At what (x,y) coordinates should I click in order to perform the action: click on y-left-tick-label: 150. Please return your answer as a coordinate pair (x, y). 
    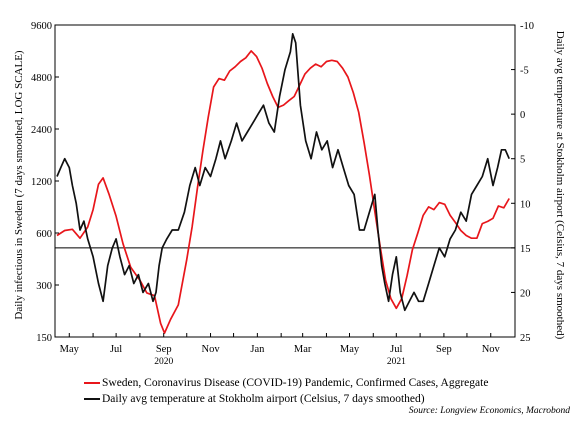
    Looking at the image, I should click on (44, 338).